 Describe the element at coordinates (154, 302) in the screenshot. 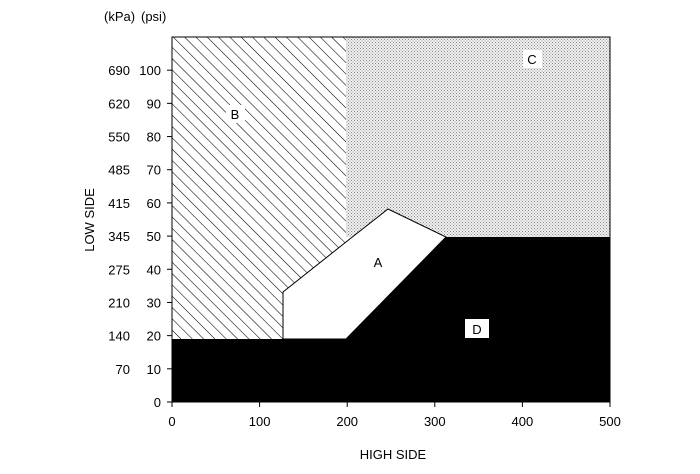

I see `y-psi-tick-label: 30` at that location.